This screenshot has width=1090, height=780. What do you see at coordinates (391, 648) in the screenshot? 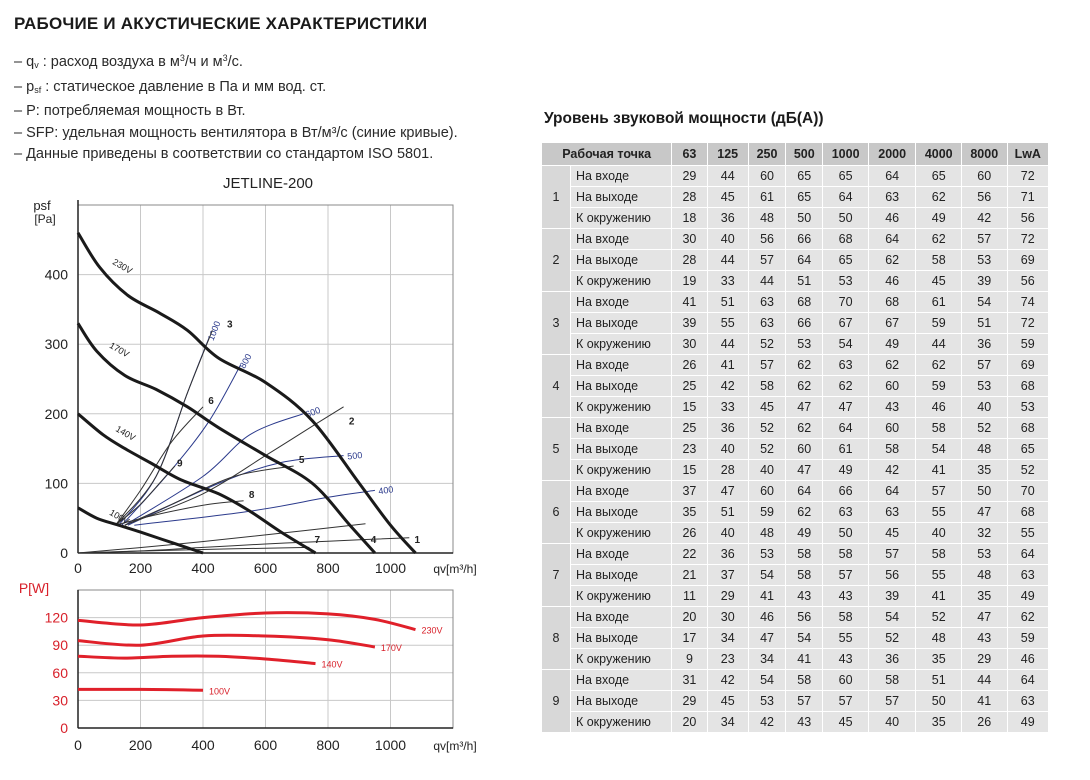
I see `power-curve-label-170V: 170V` at bounding box center [391, 648].